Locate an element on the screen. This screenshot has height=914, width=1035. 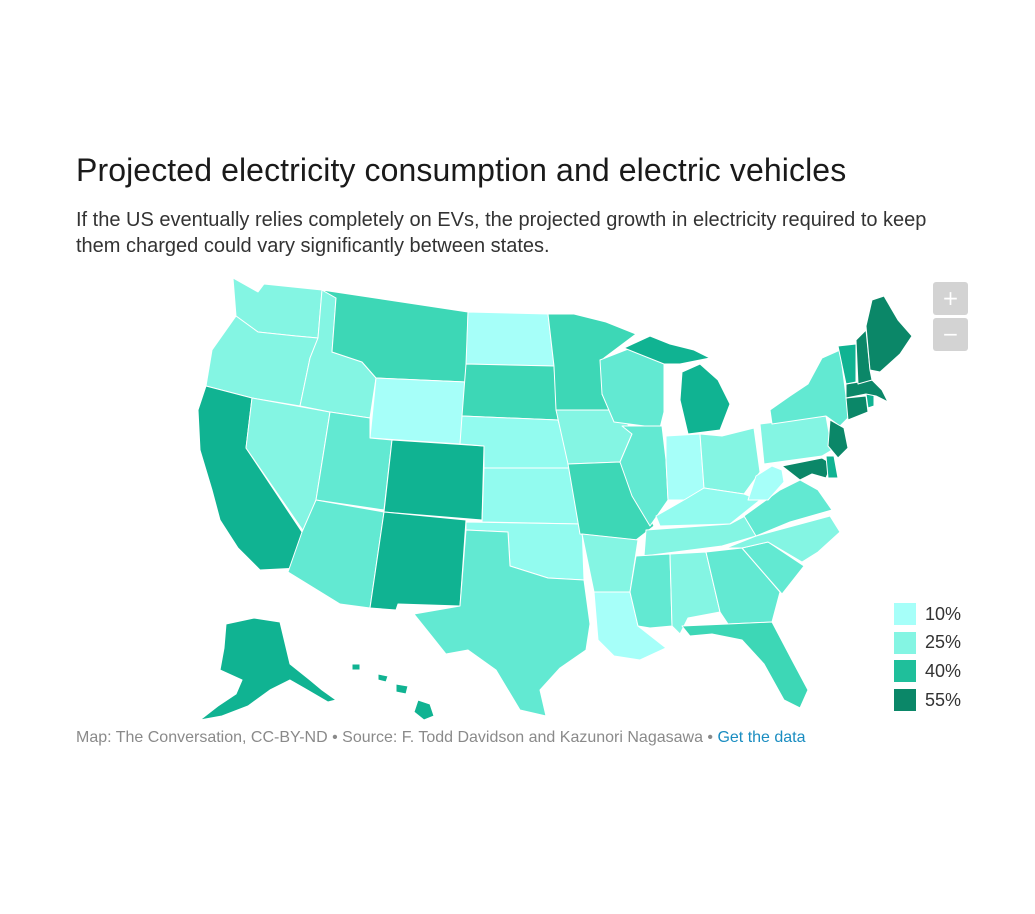
legend-label: 55% is located at coordinates (943, 699).